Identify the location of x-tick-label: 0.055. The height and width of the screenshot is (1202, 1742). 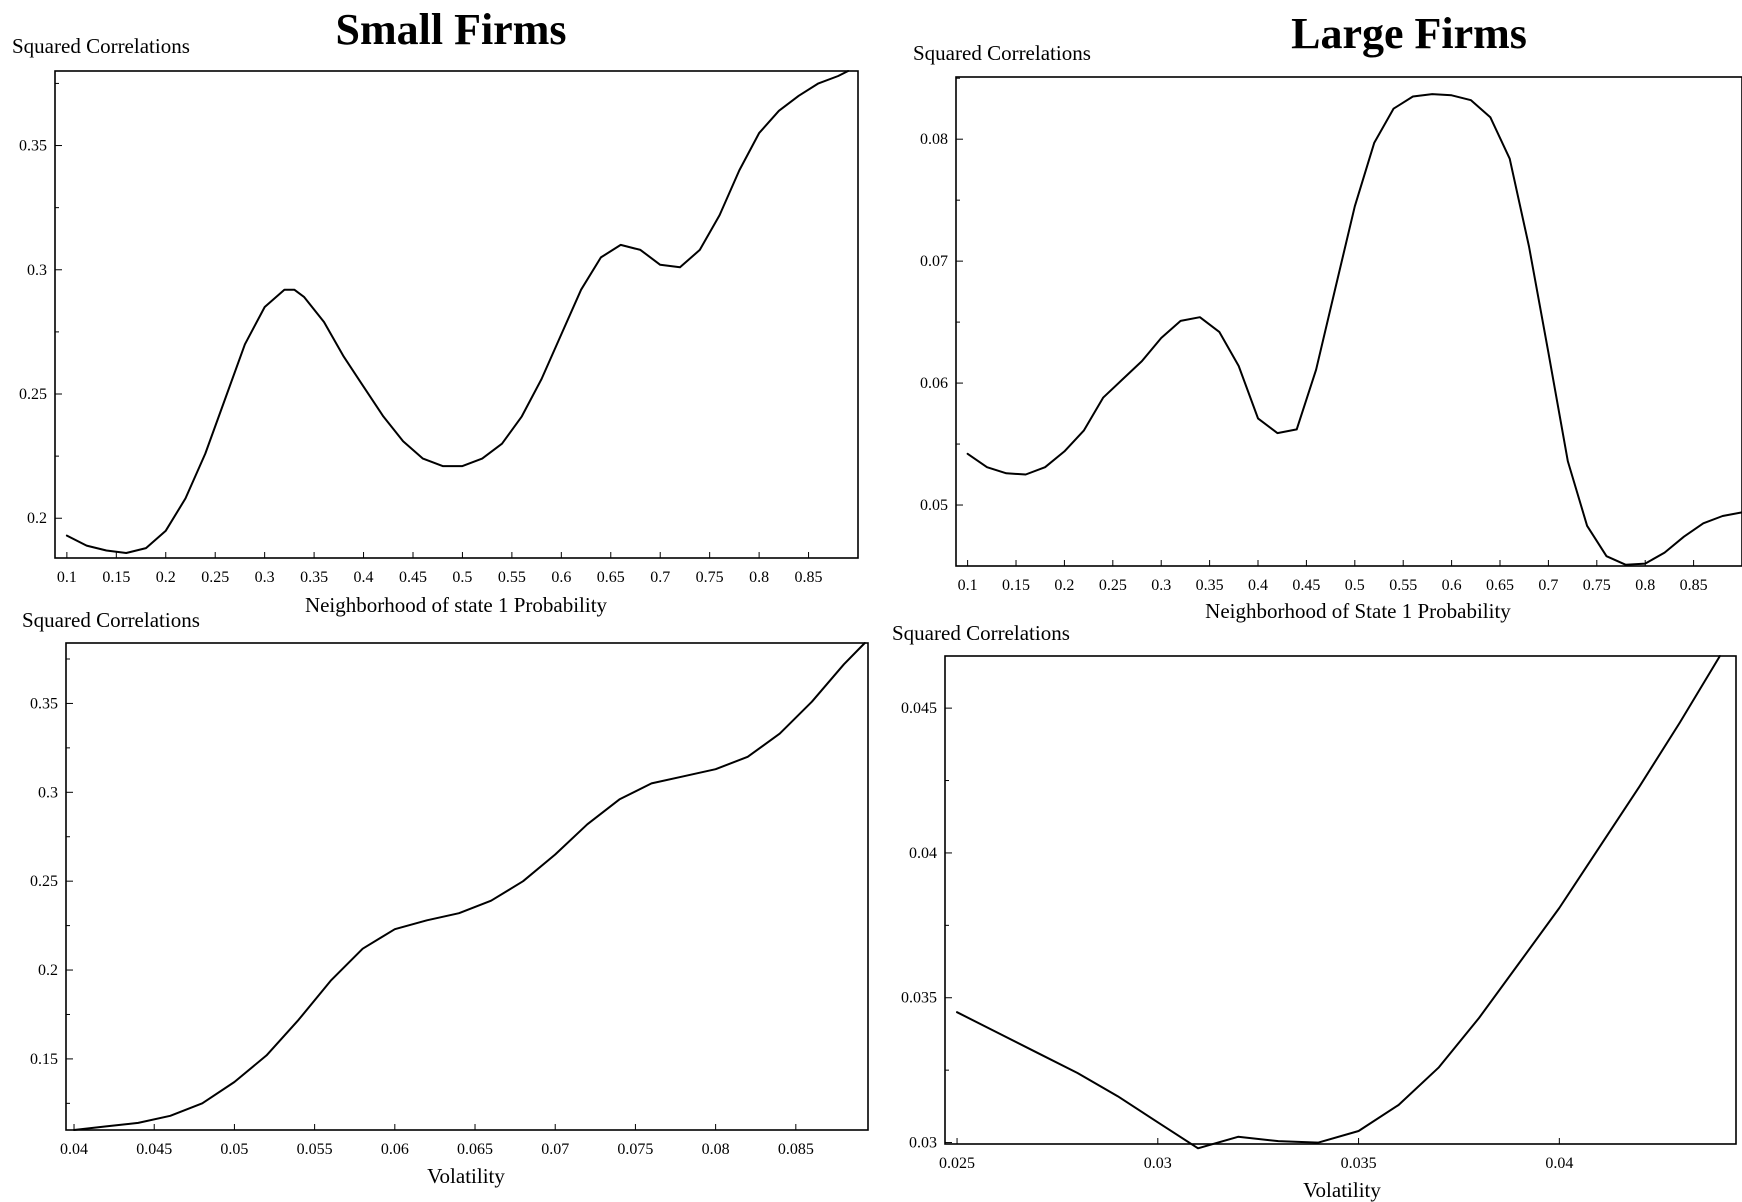
(315, 1149).